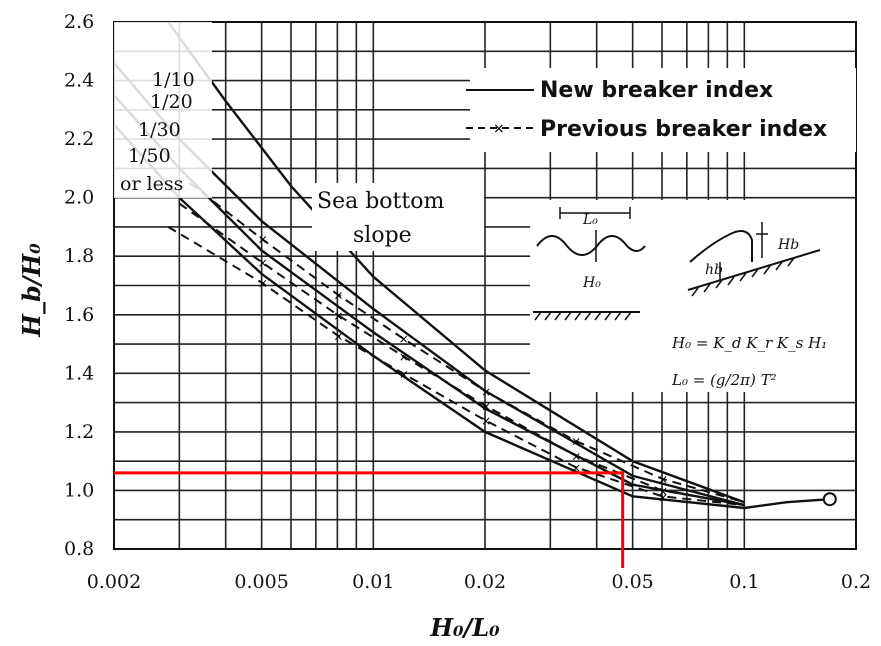  I want to click on x-tick-label: 0.01, so click(373, 582).